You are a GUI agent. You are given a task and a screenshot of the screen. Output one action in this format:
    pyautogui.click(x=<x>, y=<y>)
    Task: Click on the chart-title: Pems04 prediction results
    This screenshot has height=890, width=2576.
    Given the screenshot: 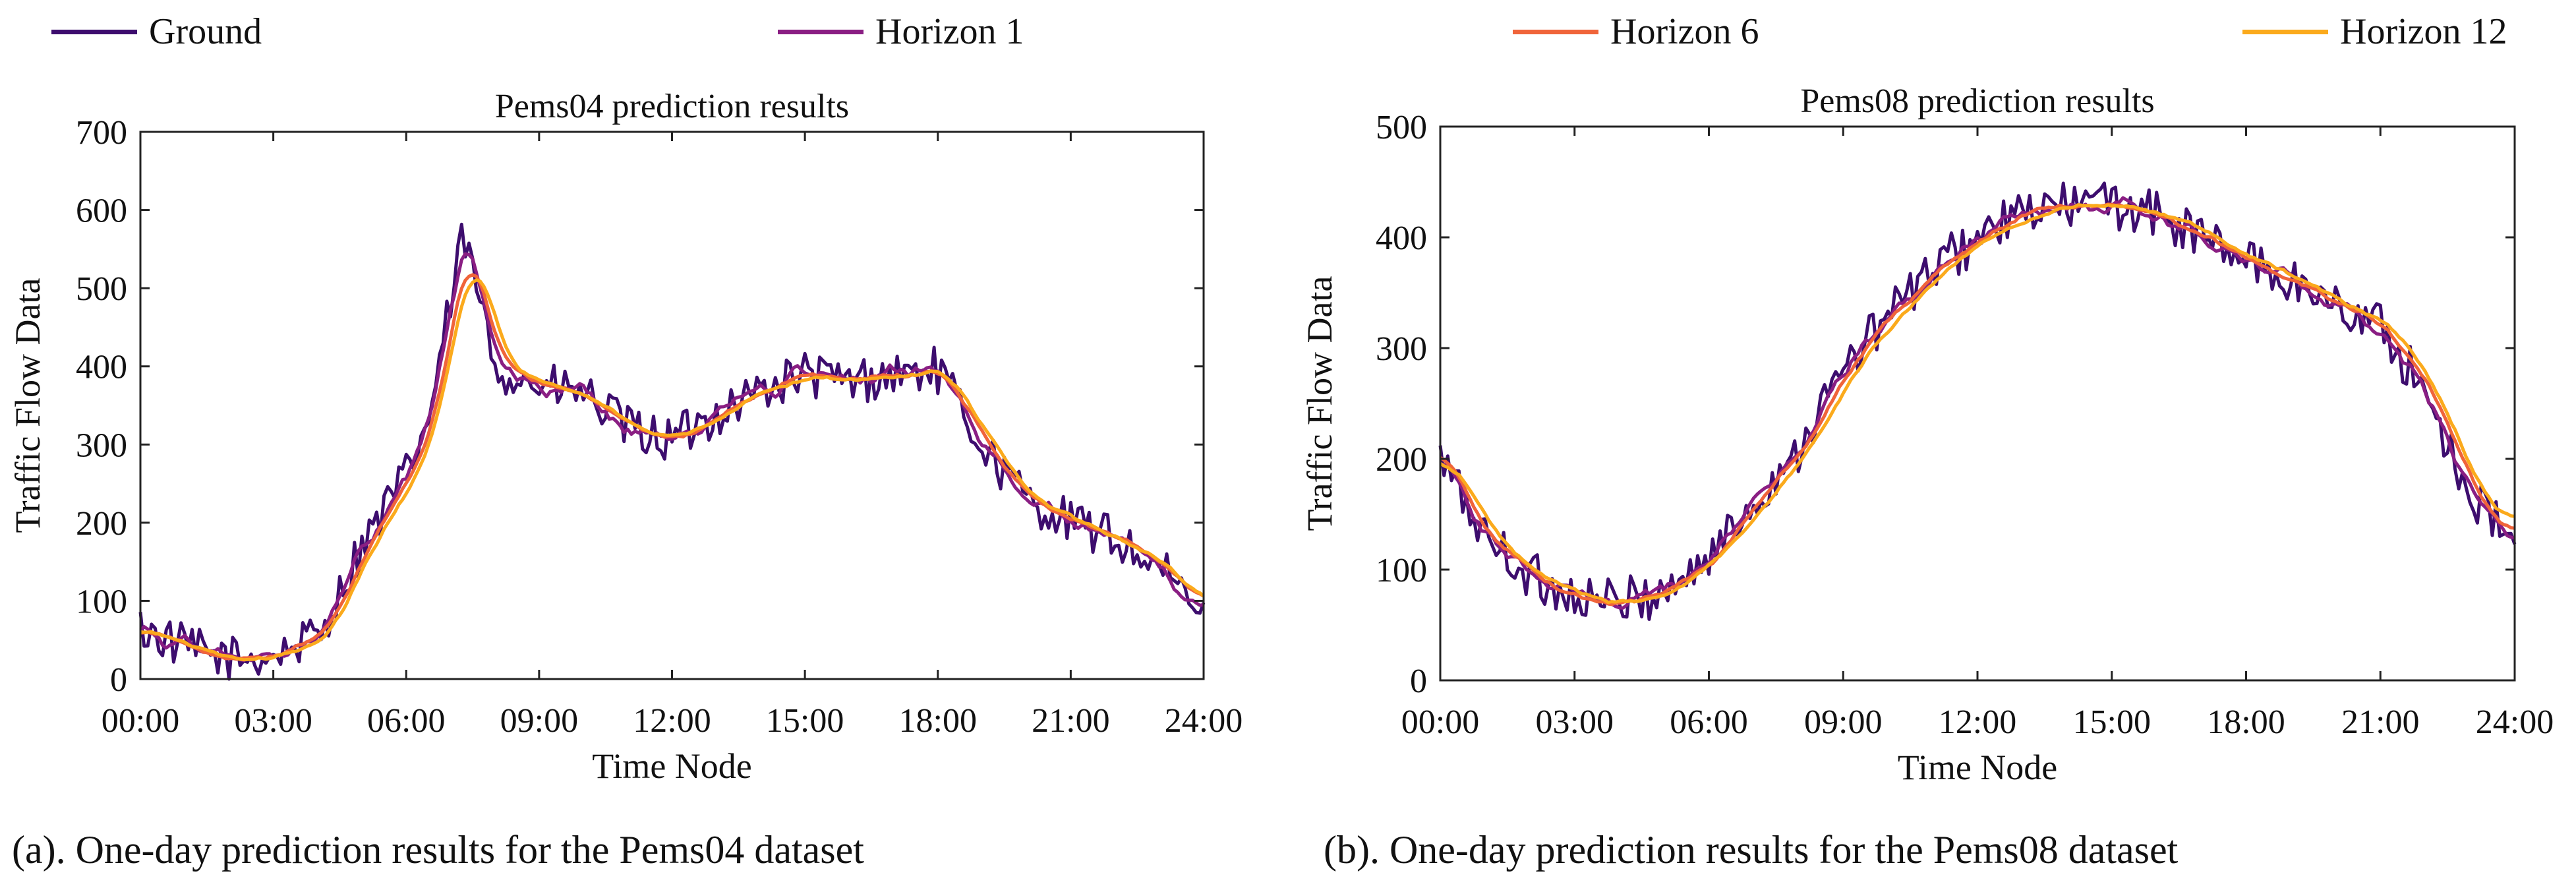 What is the action you would take?
    pyautogui.click(x=672, y=106)
    